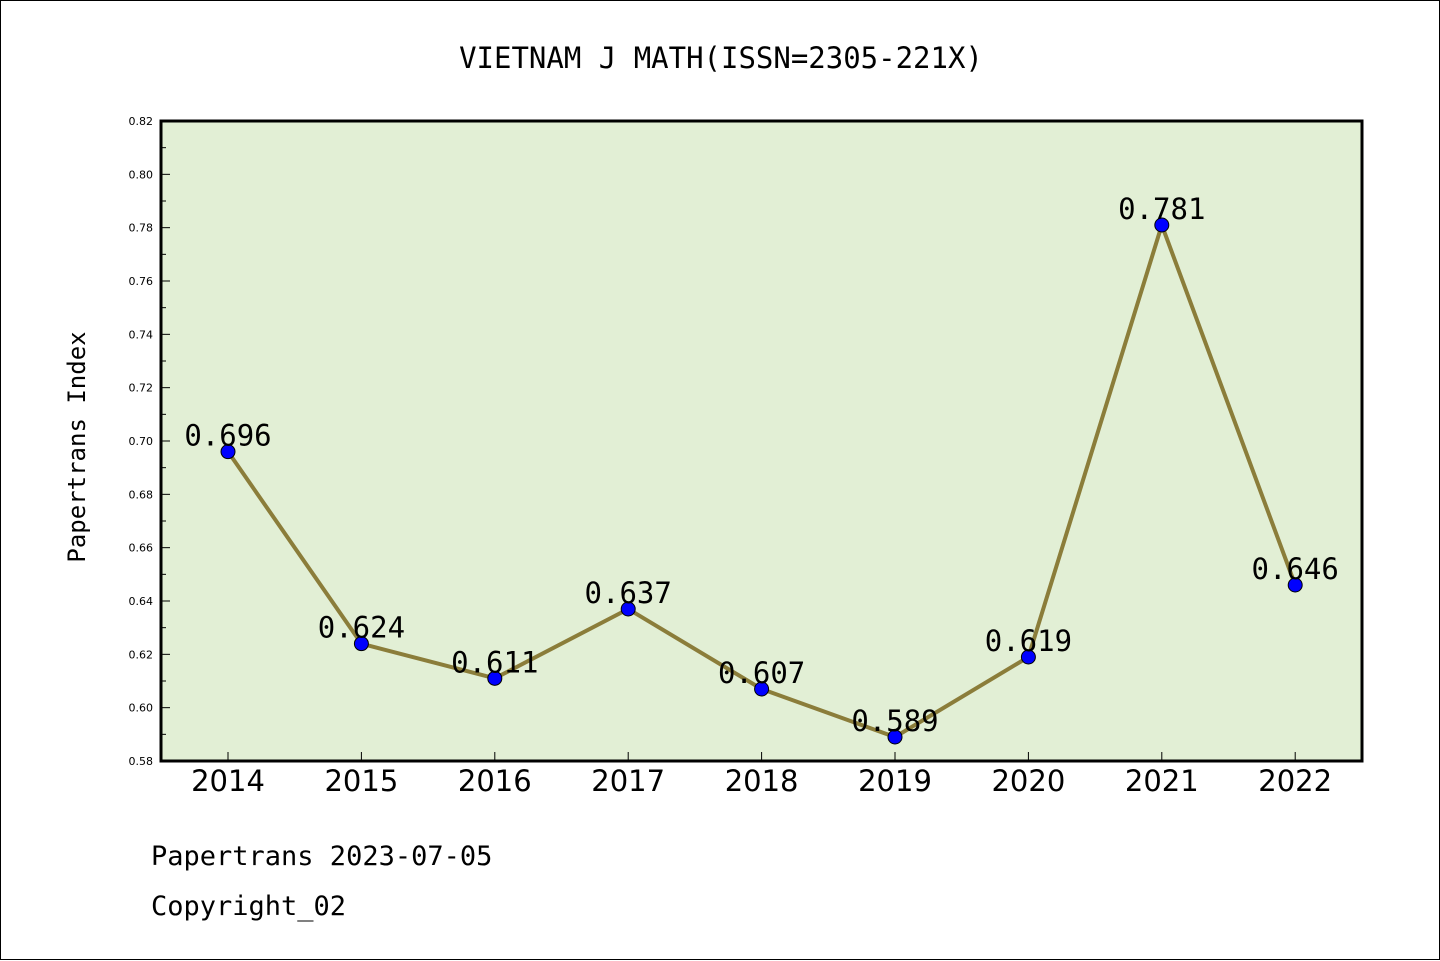 This screenshot has height=961, width=1440. I want to click on data-point-2022, so click(1295, 585).